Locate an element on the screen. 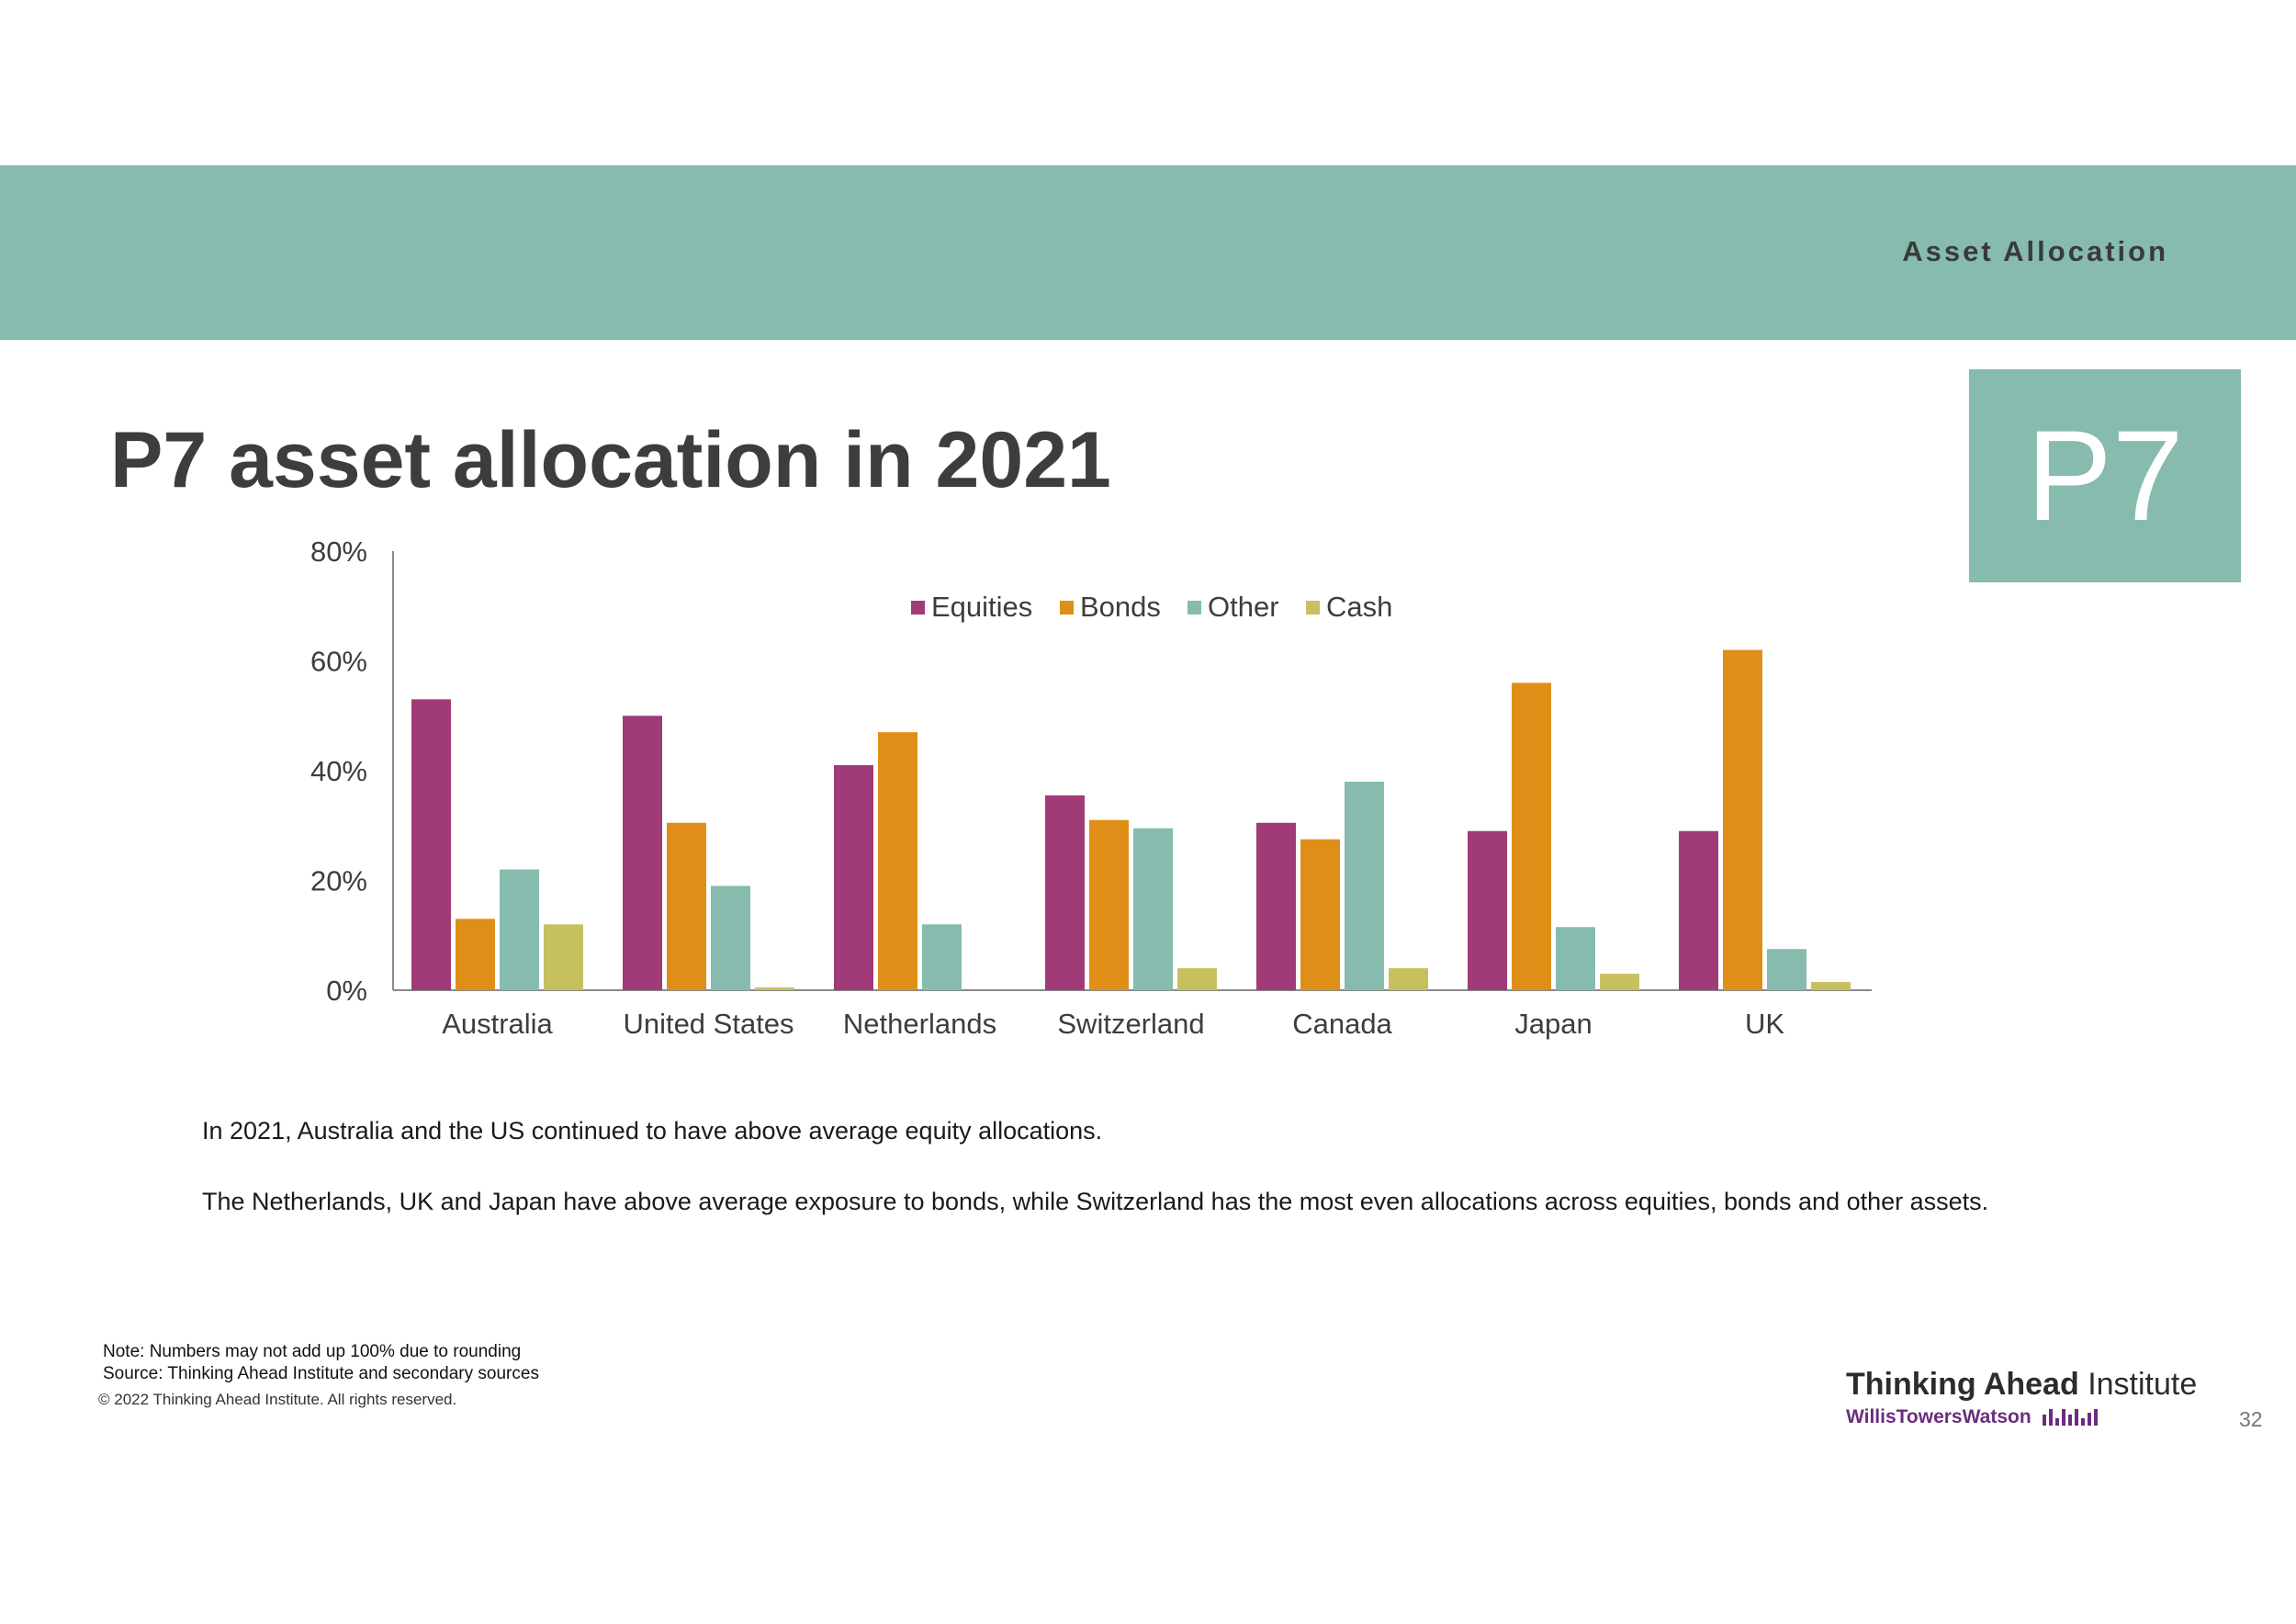  x-tick-label: Japan is located at coordinates (1553, 1024).